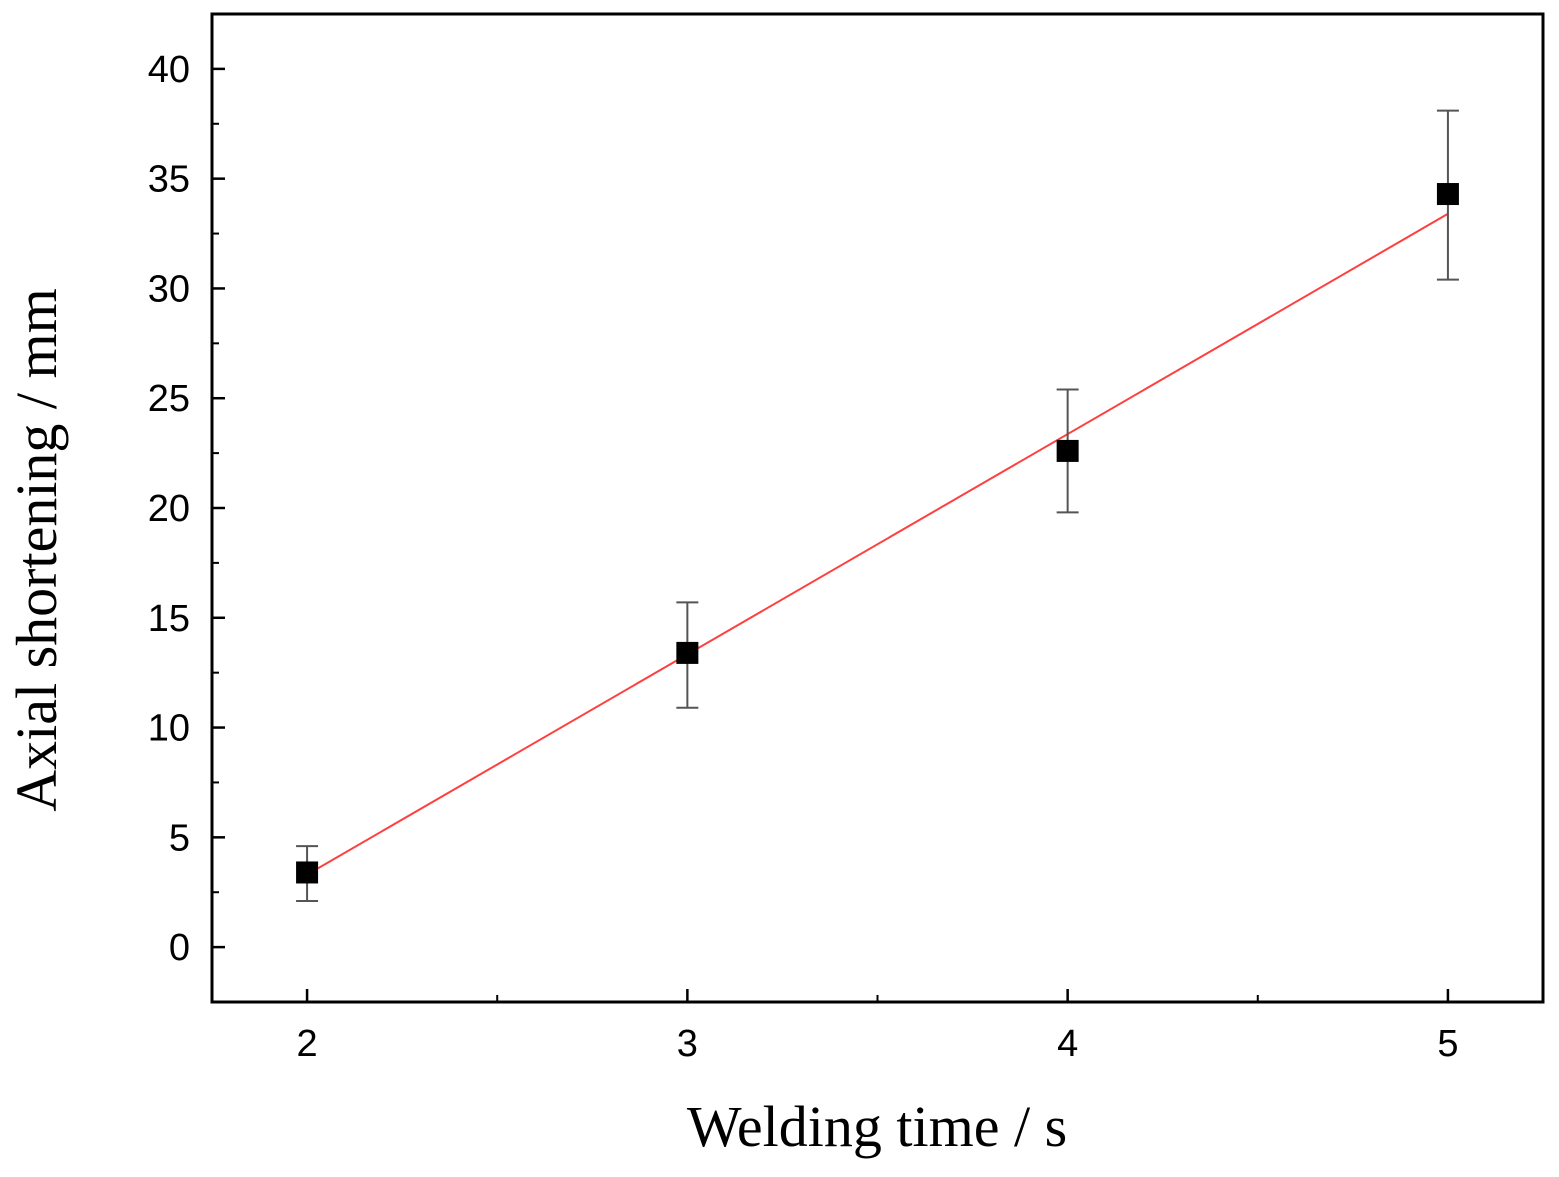 This screenshot has width=1559, height=1177. What do you see at coordinates (169, 399) in the screenshot?
I see `y-tick-label: 25` at bounding box center [169, 399].